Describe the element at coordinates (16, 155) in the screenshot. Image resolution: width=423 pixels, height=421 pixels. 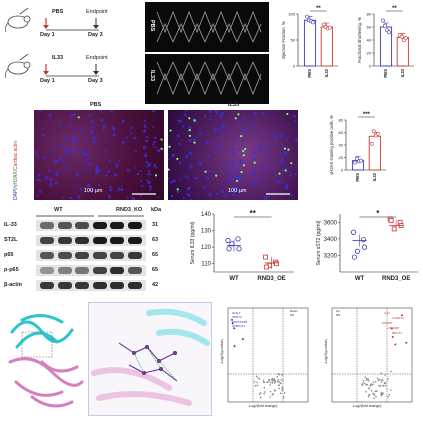
I see `actin-label: Cardiac actin` at that location.